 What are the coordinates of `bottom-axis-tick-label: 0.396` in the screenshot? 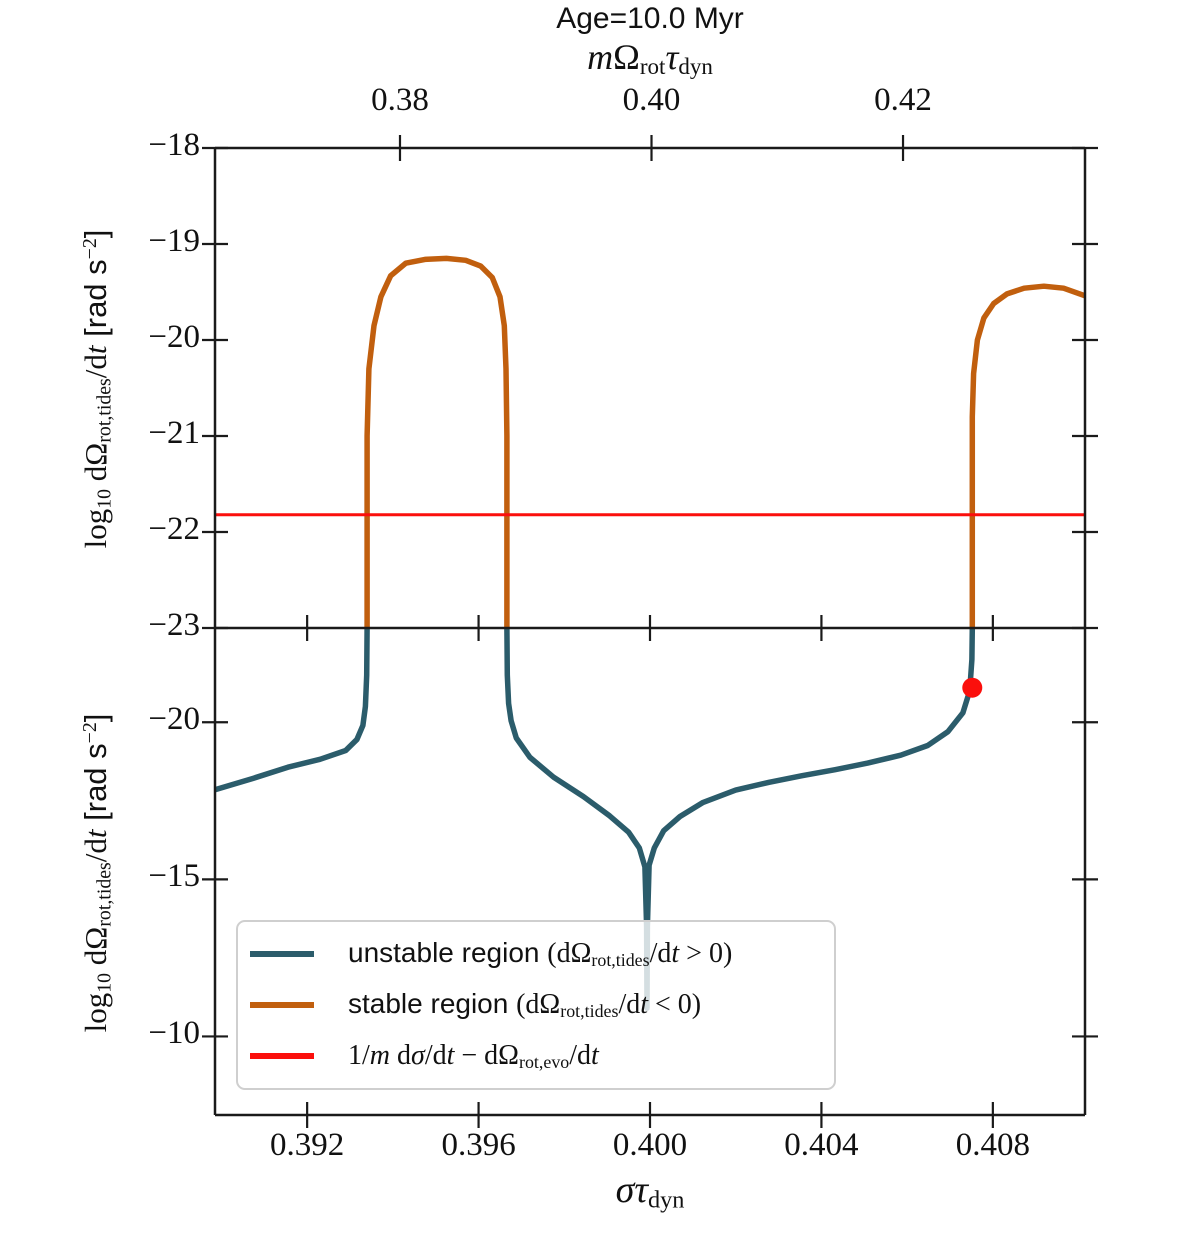 It's located at (478, 1145).